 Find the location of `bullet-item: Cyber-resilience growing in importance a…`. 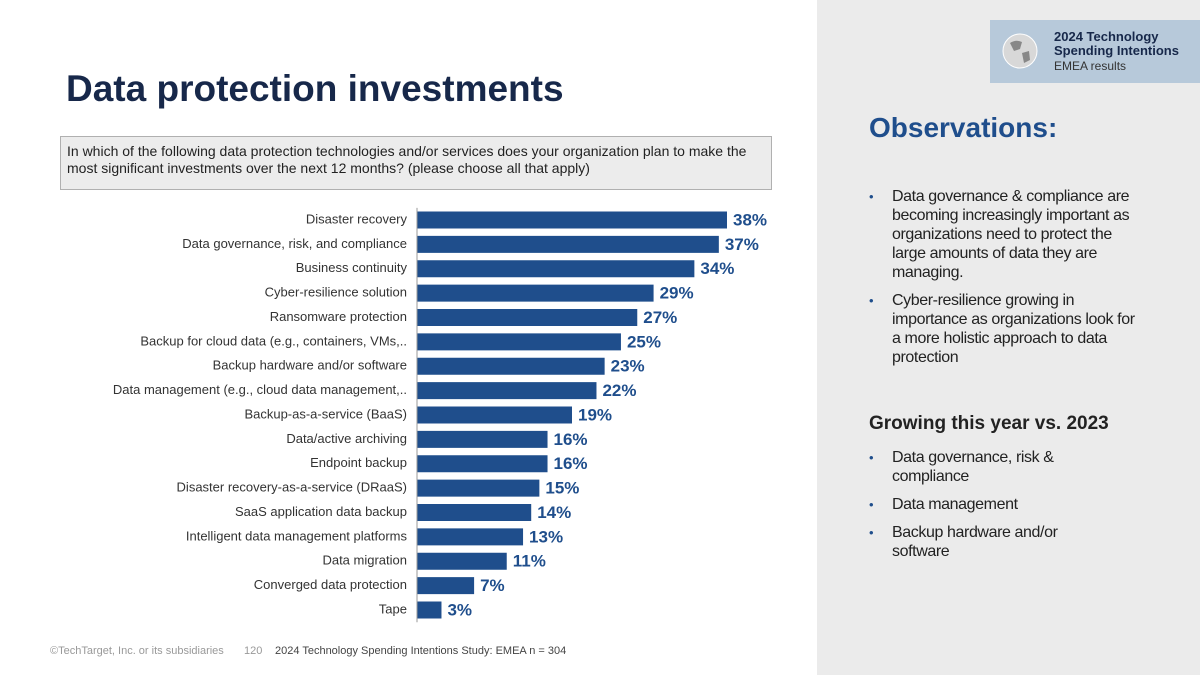

bullet-item: Cyber-resilience growing in importance a… is located at coordinates (1006, 329).